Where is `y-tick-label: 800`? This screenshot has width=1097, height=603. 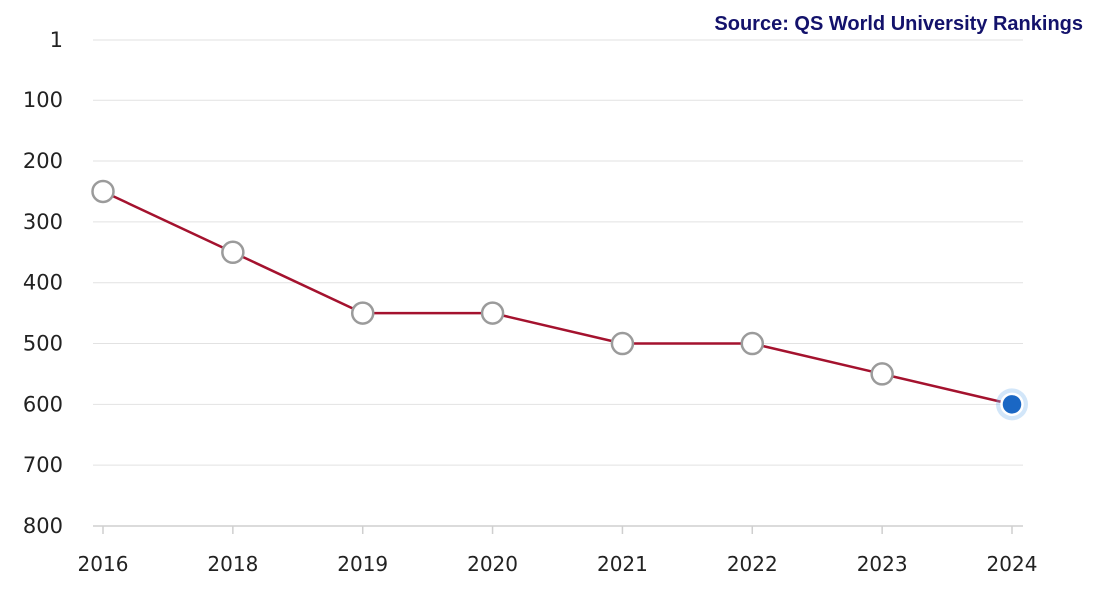
y-tick-label: 800 is located at coordinates (43, 526).